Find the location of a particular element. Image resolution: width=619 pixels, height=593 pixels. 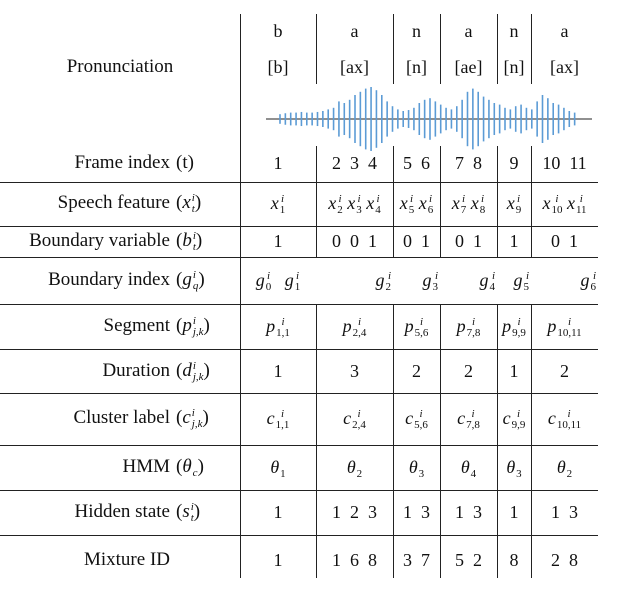

table-cell: c i 9,9 is located at coordinates (514, 419).